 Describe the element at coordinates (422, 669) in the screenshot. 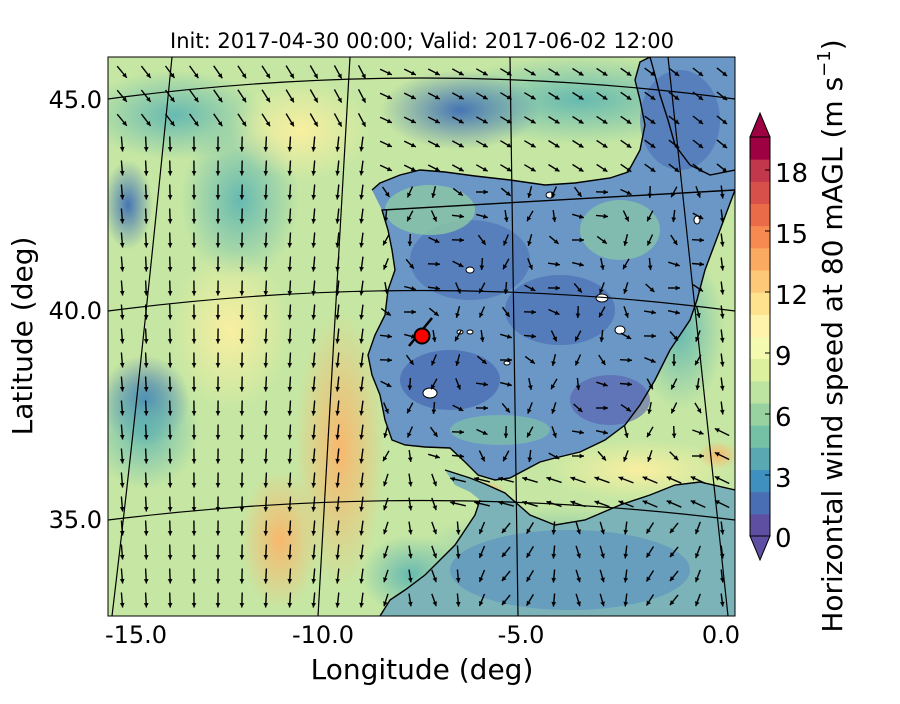

I see `x-axis-label: Longitude (deg)` at that location.